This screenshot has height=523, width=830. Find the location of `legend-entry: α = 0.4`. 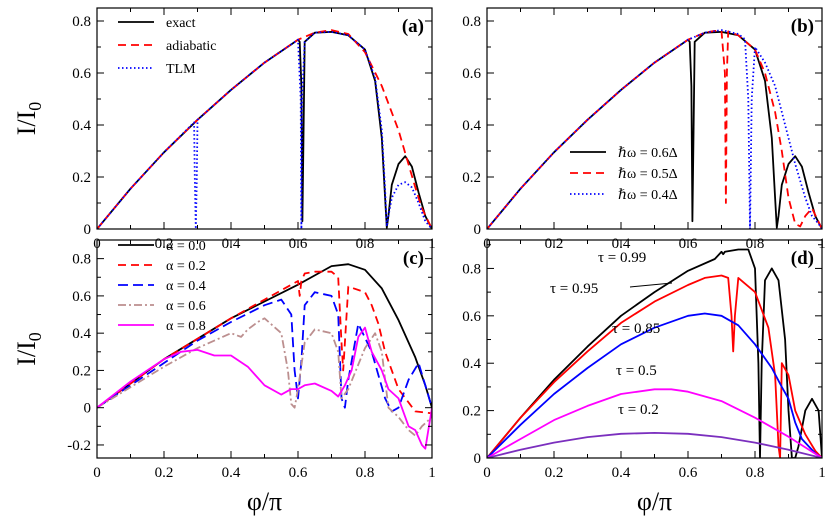

legend-entry: α = 0.4 is located at coordinates (186, 286).